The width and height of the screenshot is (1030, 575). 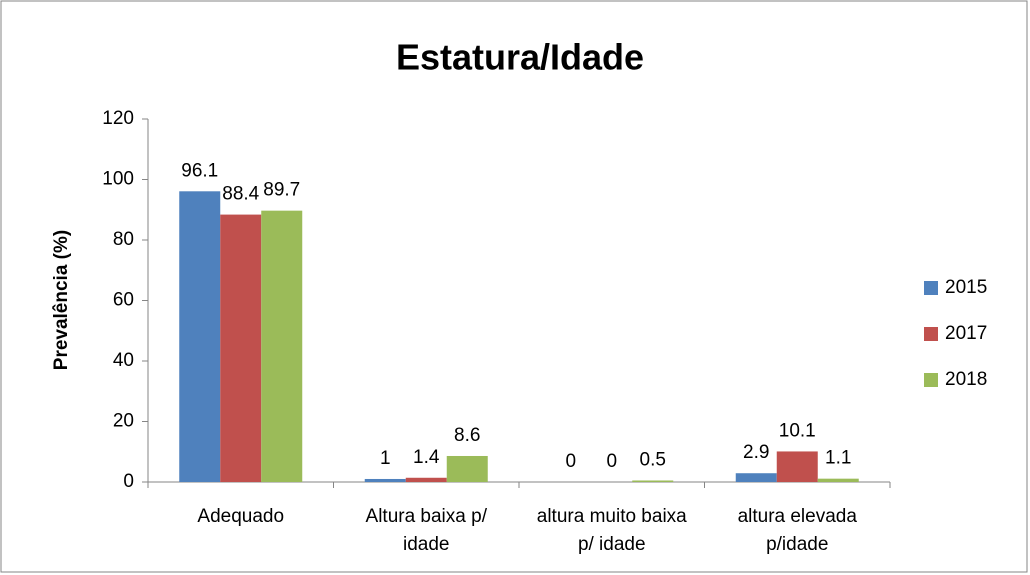 I want to click on y-tick-label: 120, so click(x=118, y=118).